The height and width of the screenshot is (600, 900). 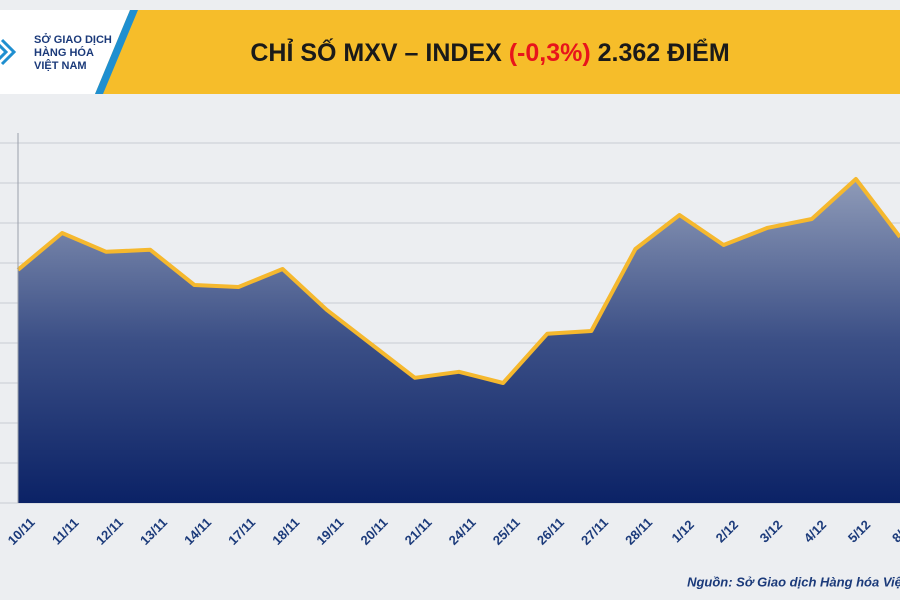 I want to click on x-tick-label: 8/12, so click(x=894, y=531).